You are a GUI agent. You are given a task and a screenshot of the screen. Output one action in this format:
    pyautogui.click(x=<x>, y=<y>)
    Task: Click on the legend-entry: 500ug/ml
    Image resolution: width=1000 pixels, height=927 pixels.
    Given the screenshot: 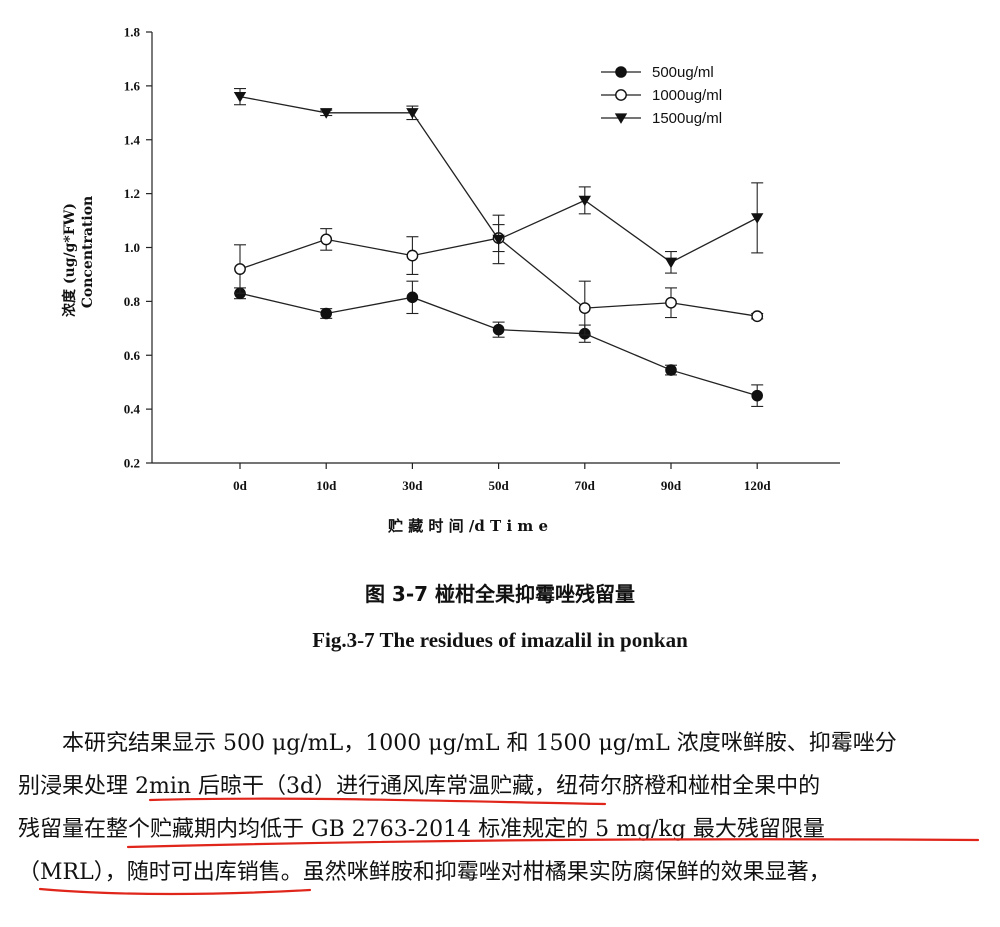 What is the action you would take?
    pyautogui.click(x=657, y=72)
    